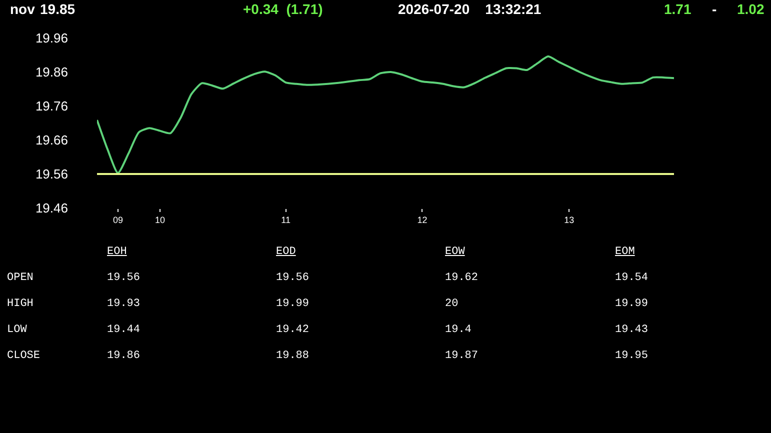  What do you see at coordinates (51, 208) in the screenshot?
I see `y-tick-label: 19.46` at bounding box center [51, 208].